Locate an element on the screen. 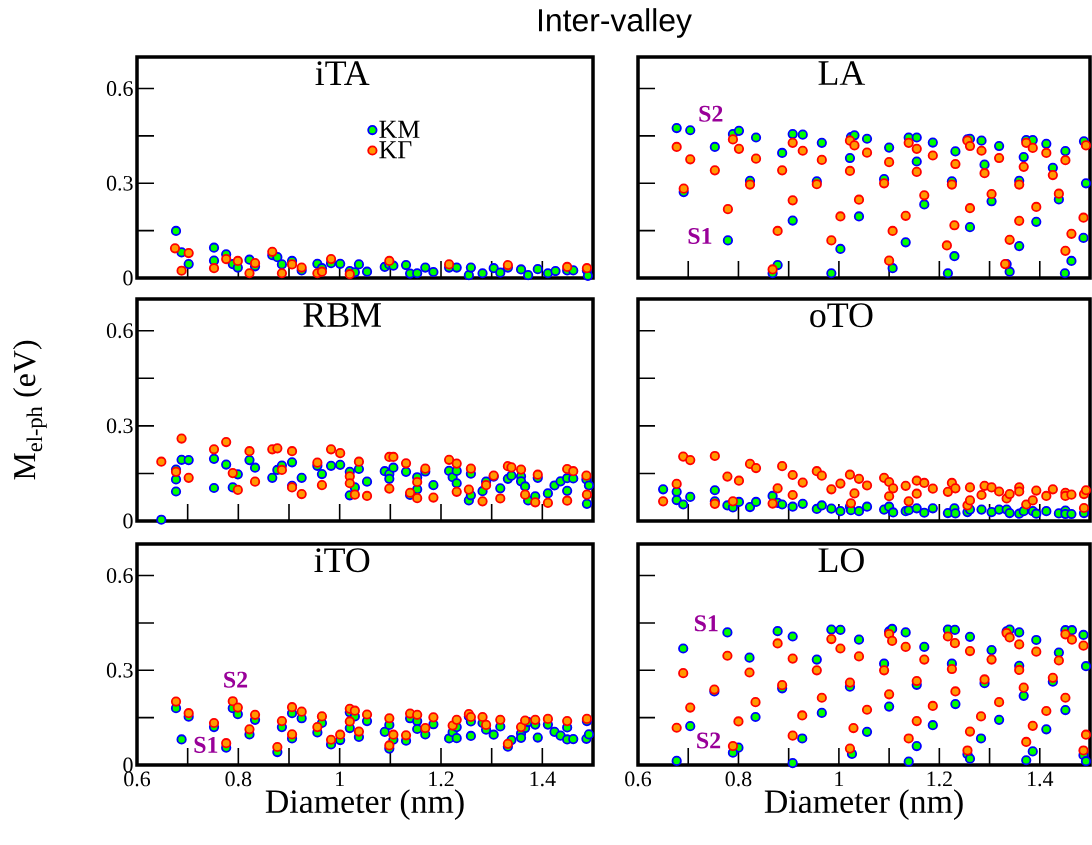 The height and width of the screenshot is (845, 1092). chart-title: LA is located at coordinates (842, 73).